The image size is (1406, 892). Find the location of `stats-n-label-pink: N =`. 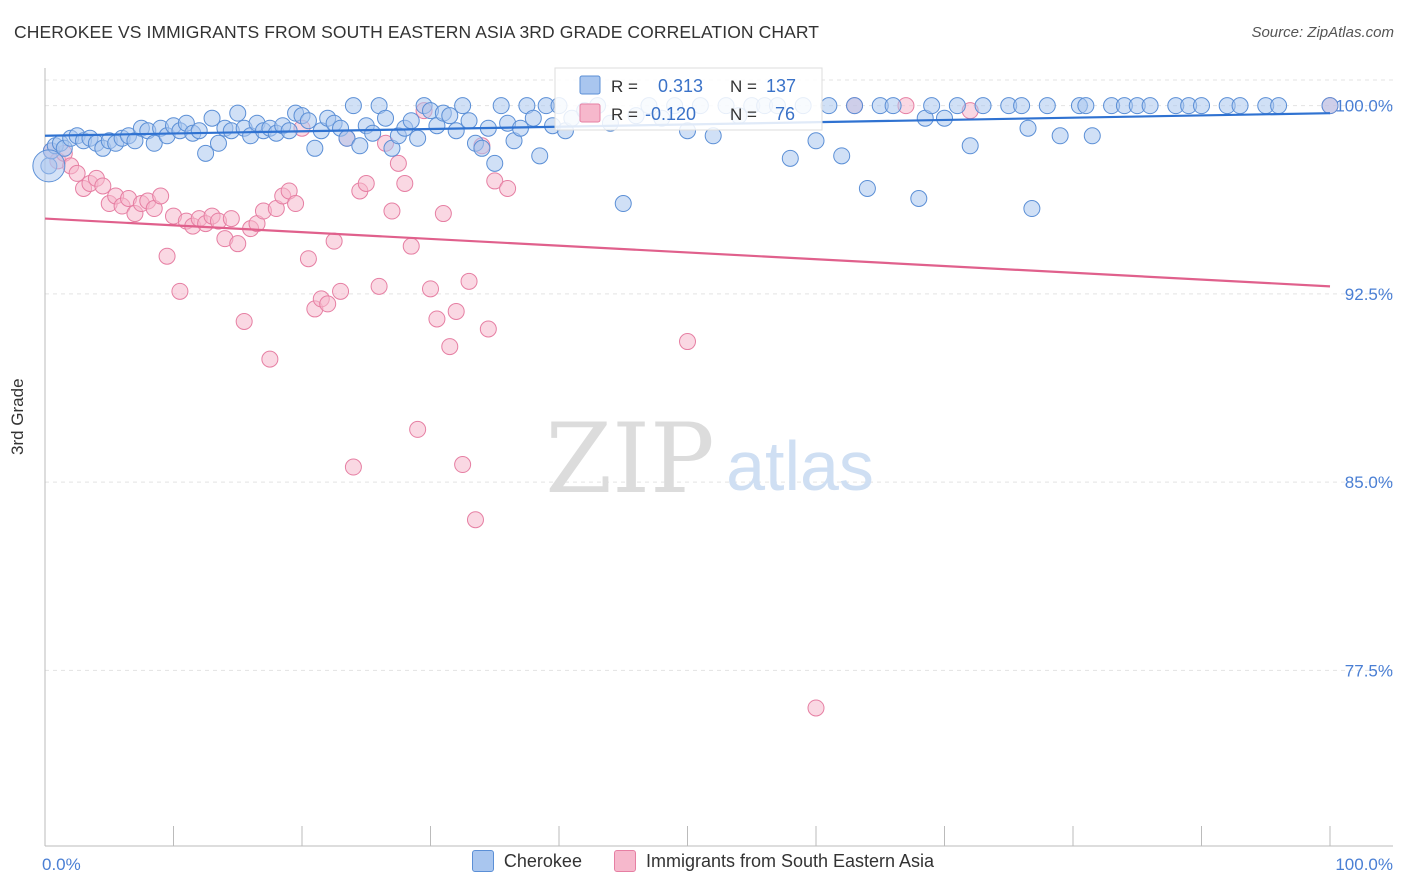

stats-n-label-pink: N = is located at coordinates (743, 114).